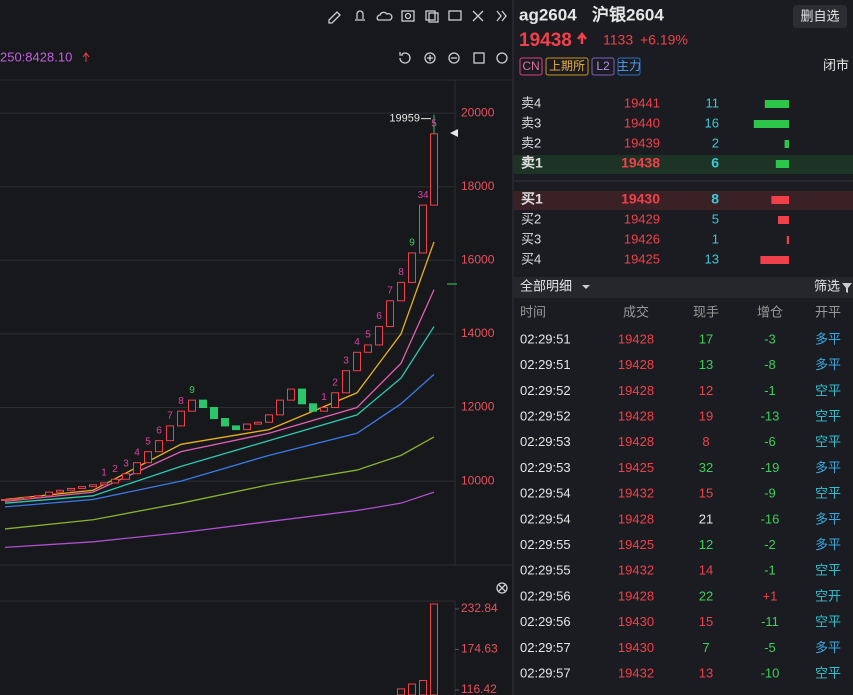  I want to click on trade-qty: 17, so click(706, 338).